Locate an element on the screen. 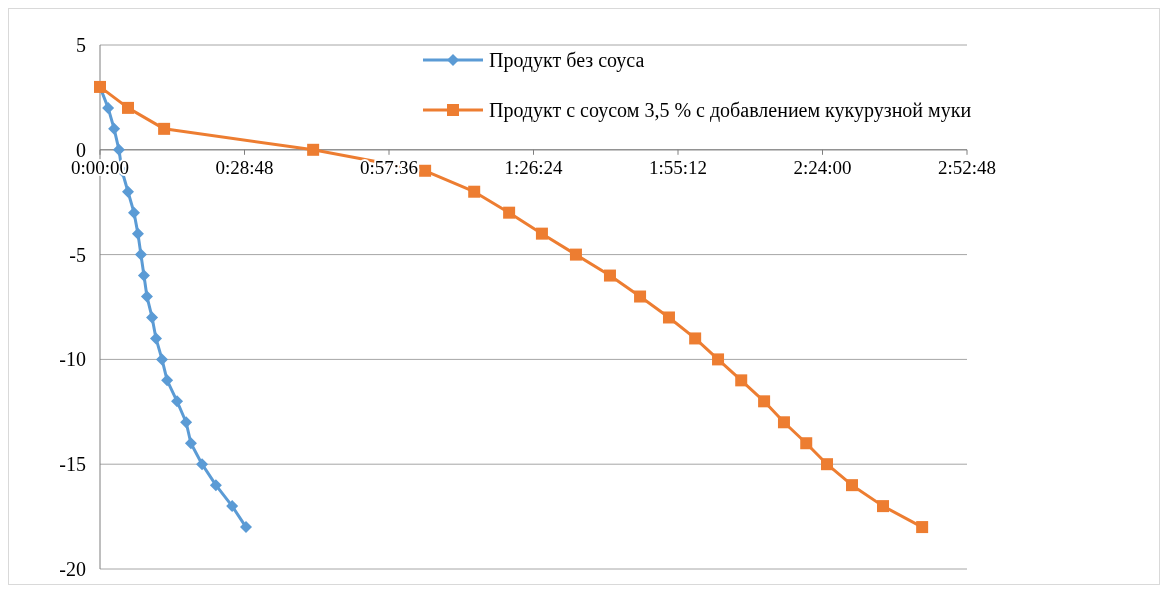 This screenshot has width=1168, height=593. y-tick-label: -15 is located at coordinates (72, 464).